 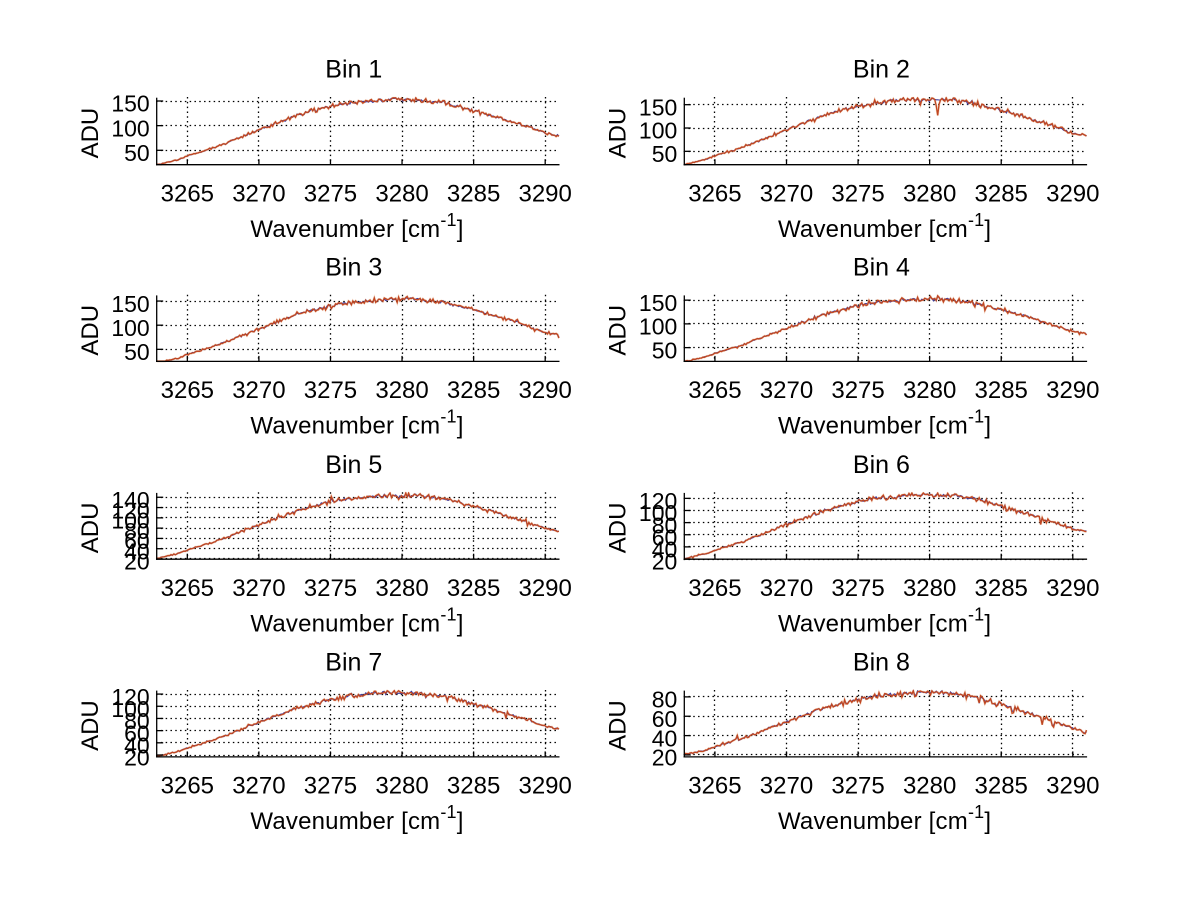 What do you see at coordinates (353, 663) in the screenshot?
I see `svg-text: Bin 7` at bounding box center [353, 663].